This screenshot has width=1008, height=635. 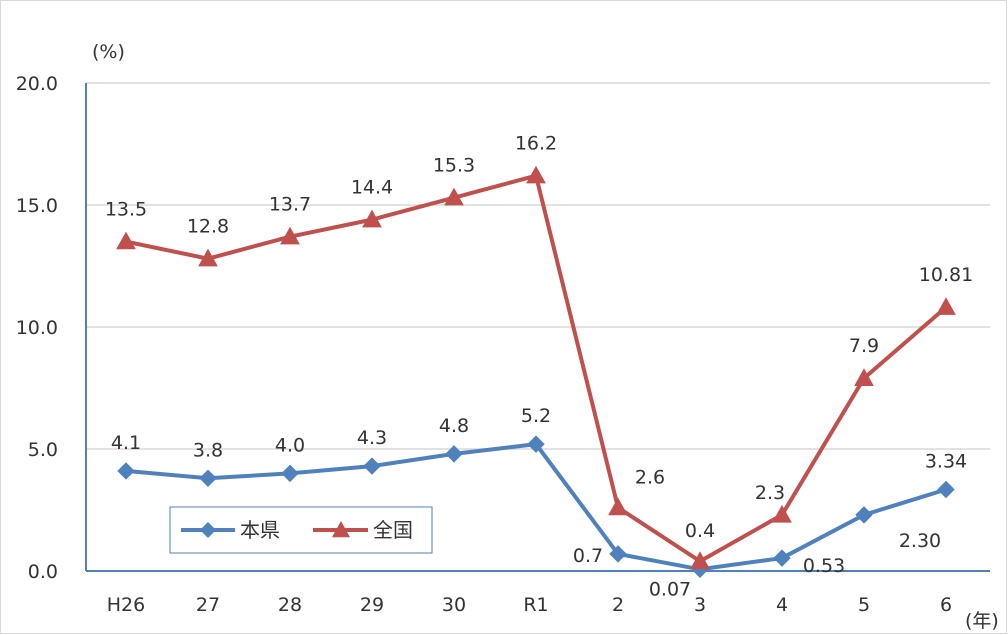 I want to click on y-unit-label: (%), so click(x=108, y=52).